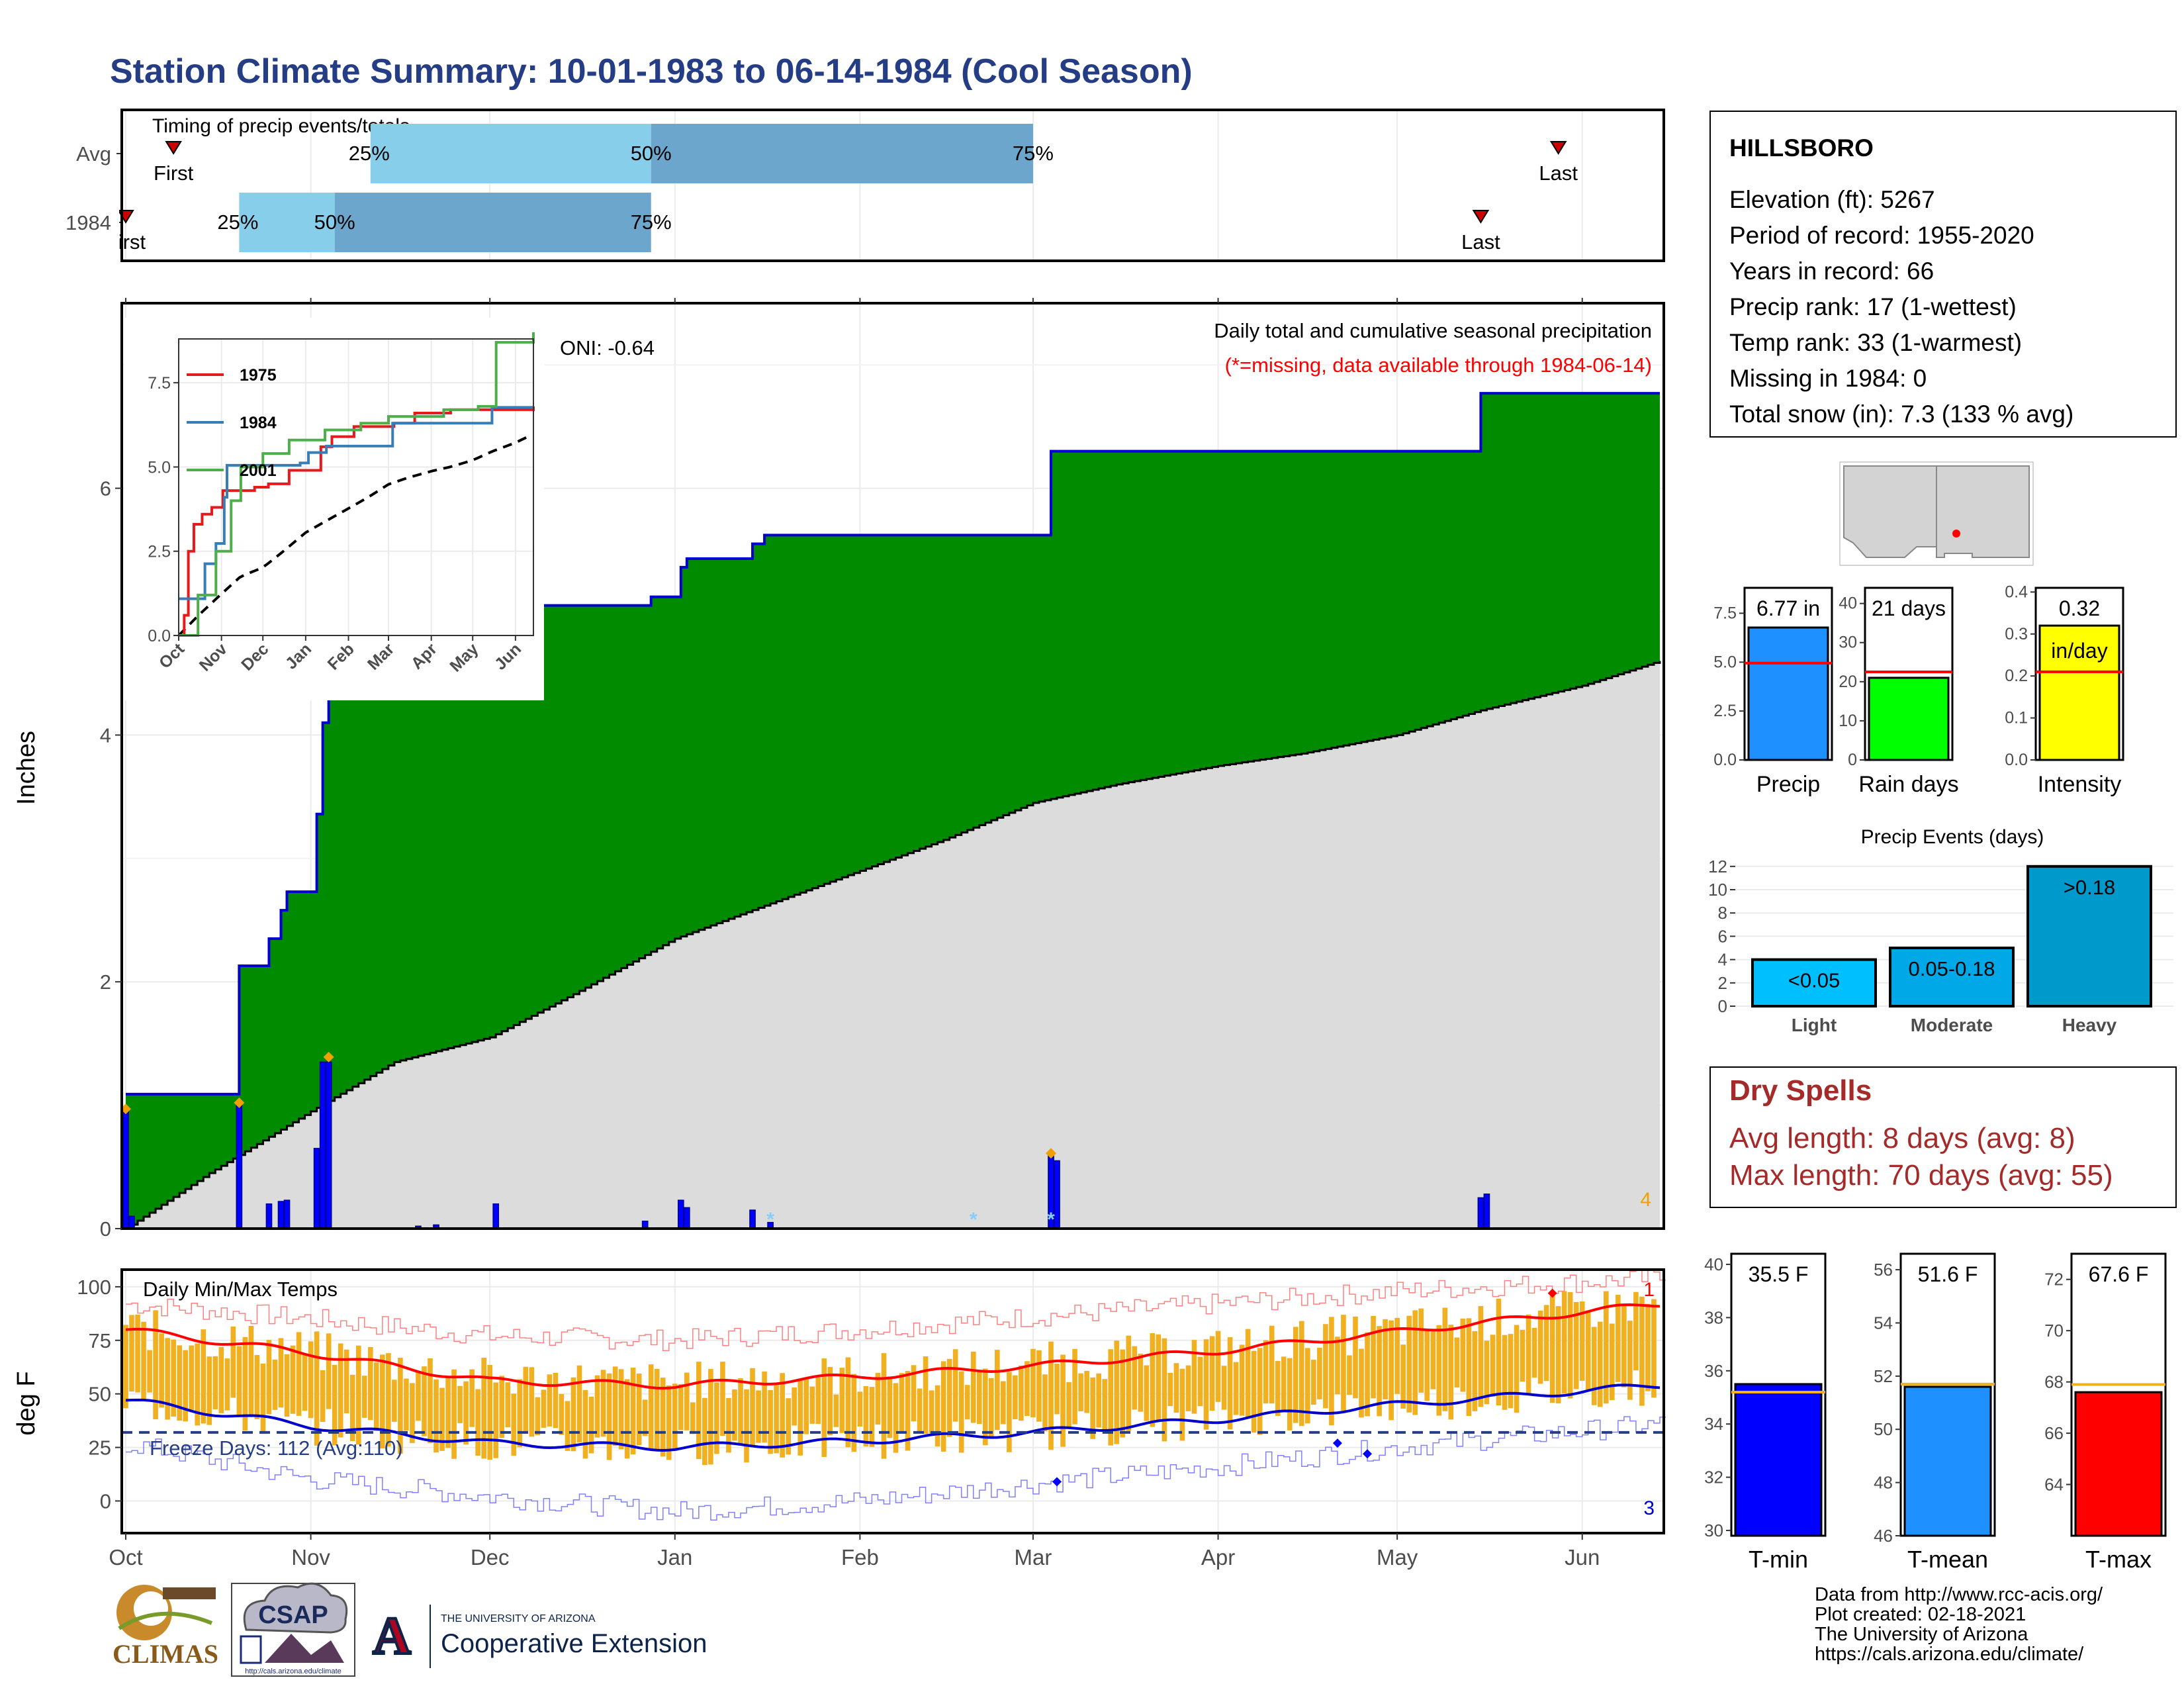 Image resolution: width=2184 pixels, height=1688 pixels. Describe the element at coordinates (173, 148) in the screenshot. I see `first-event-marker` at that location.